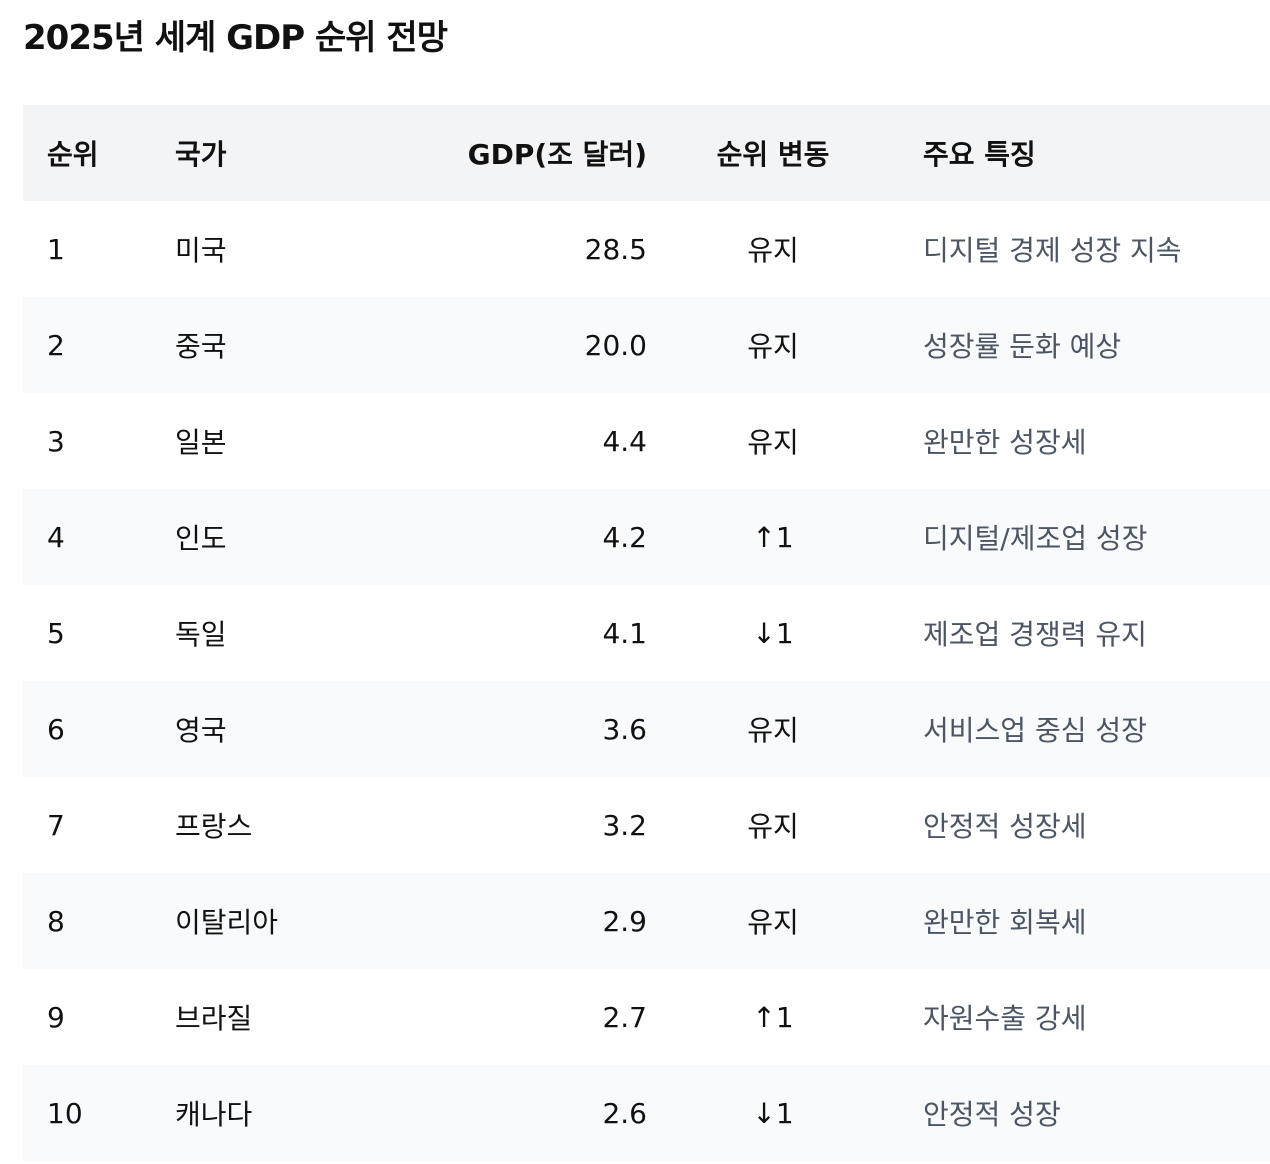 This screenshot has width=1270, height=1164. What do you see at coordinates (624, 1017) in the screenshot?
I see `cell-gdp: 2.7` at bounding box center [624, 1017].